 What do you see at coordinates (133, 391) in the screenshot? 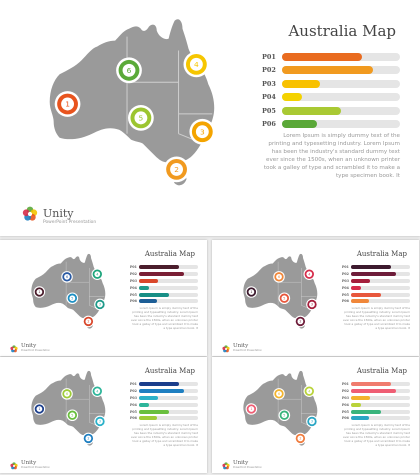
I see `bar-label: P02` at bounding box center [133, 391].